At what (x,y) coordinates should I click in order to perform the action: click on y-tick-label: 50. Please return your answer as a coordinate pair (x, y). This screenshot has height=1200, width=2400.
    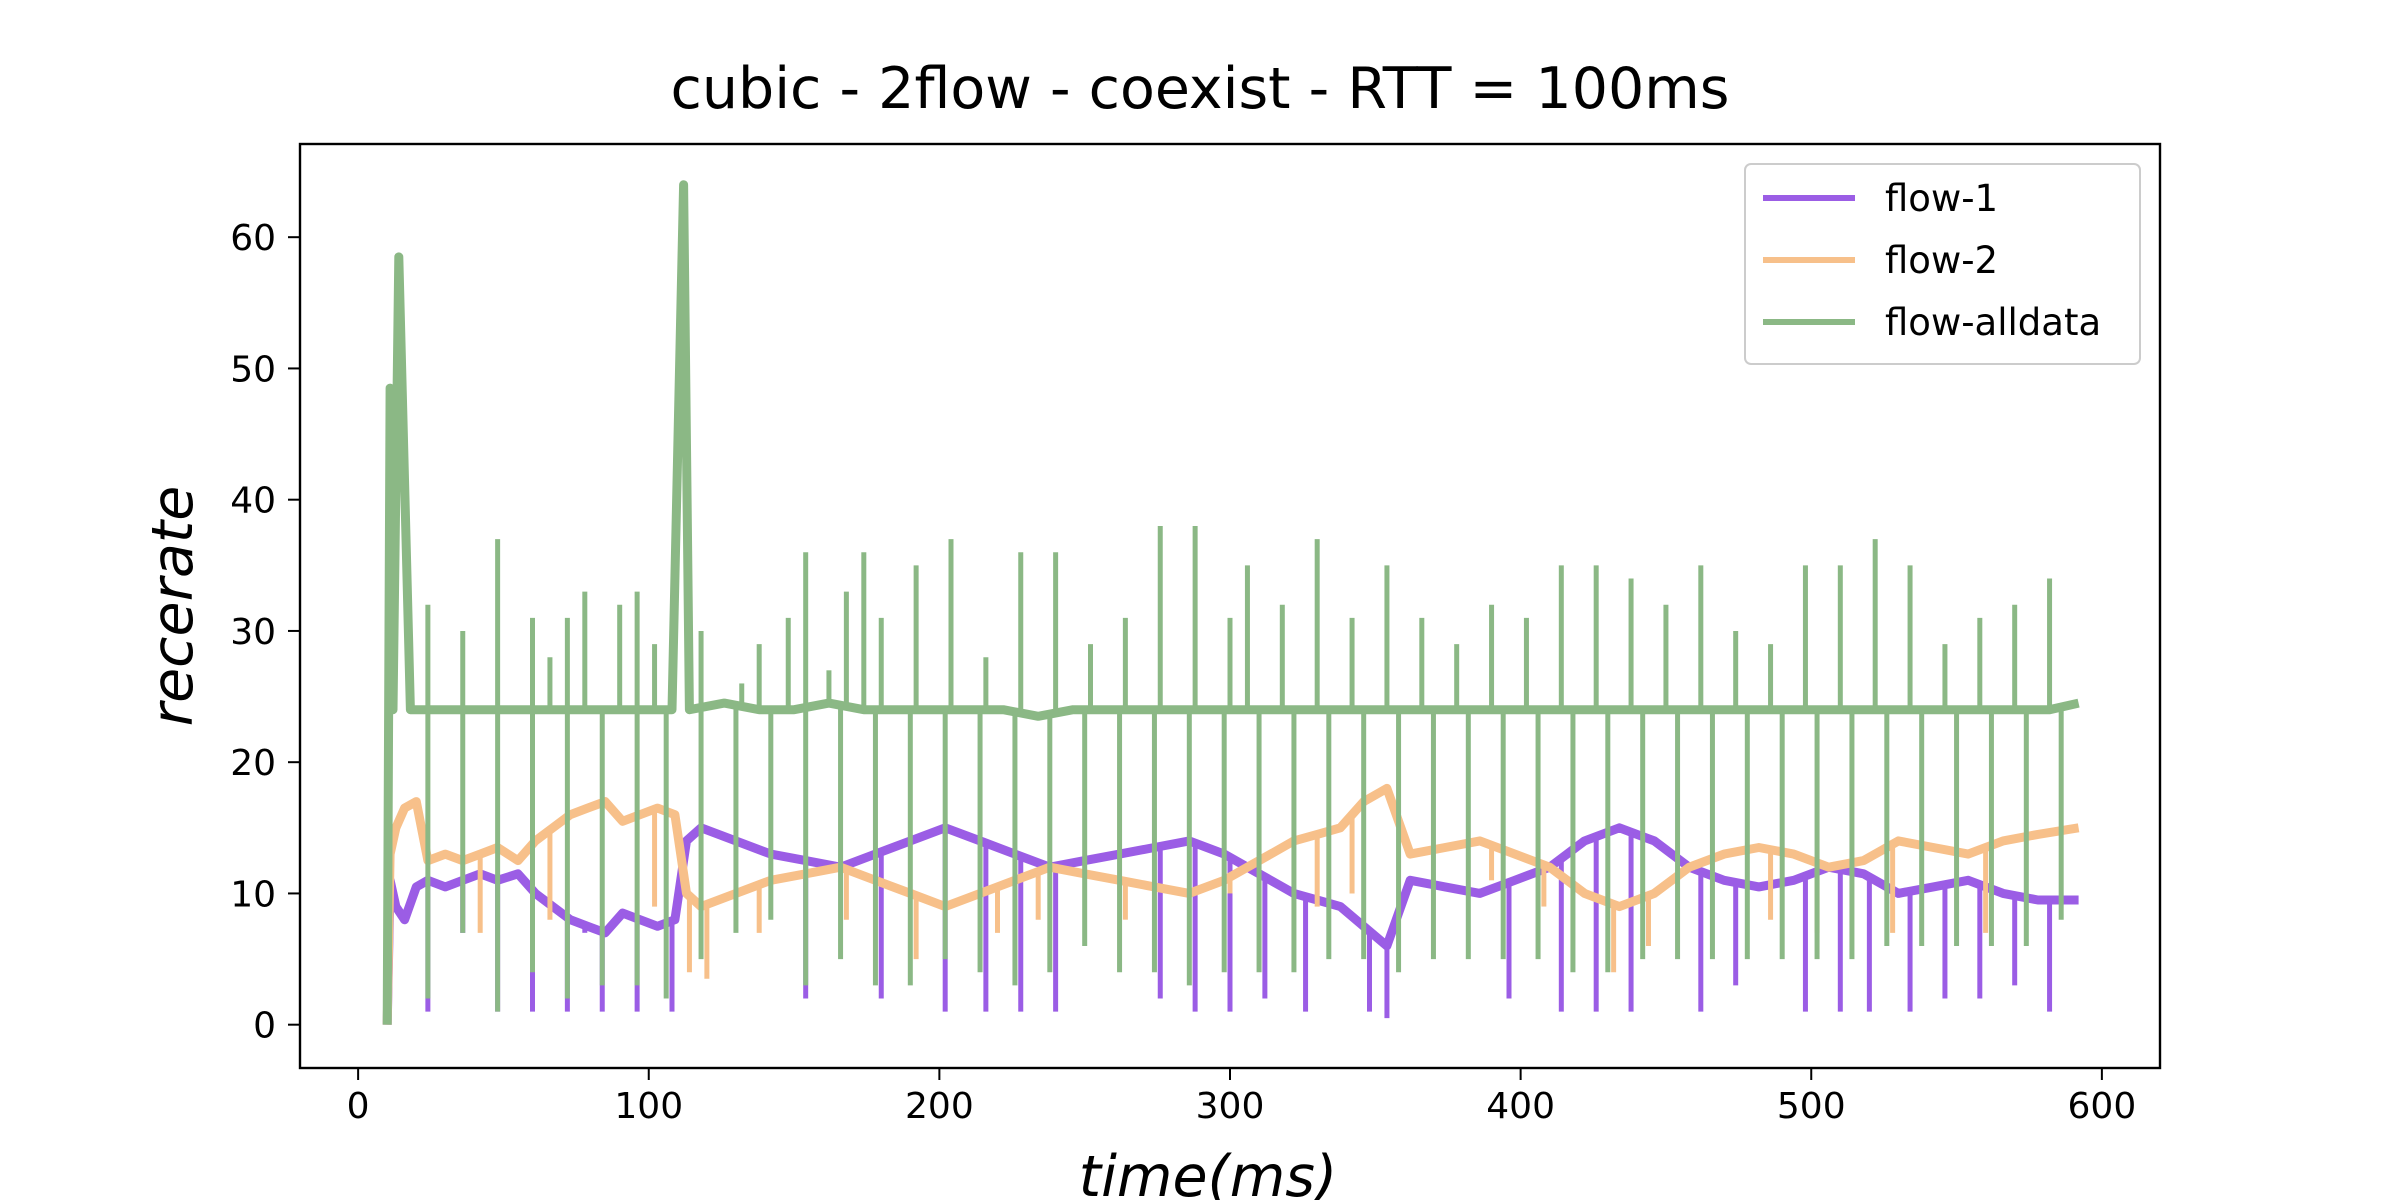
    Looking at the image, I should click on (253, 369).